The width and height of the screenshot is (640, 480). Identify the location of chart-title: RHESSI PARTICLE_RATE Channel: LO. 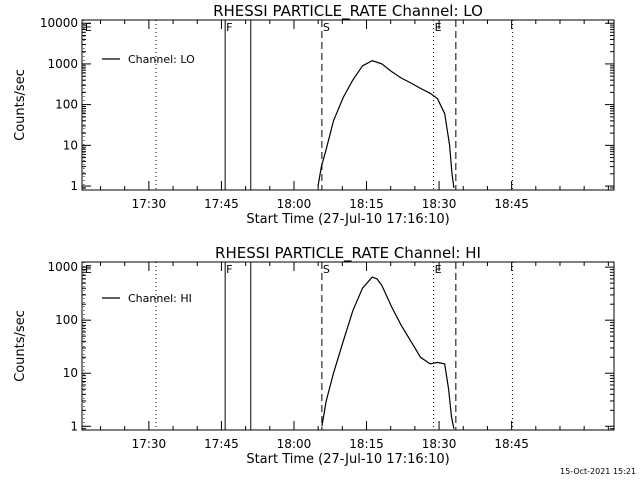
(348, 11).